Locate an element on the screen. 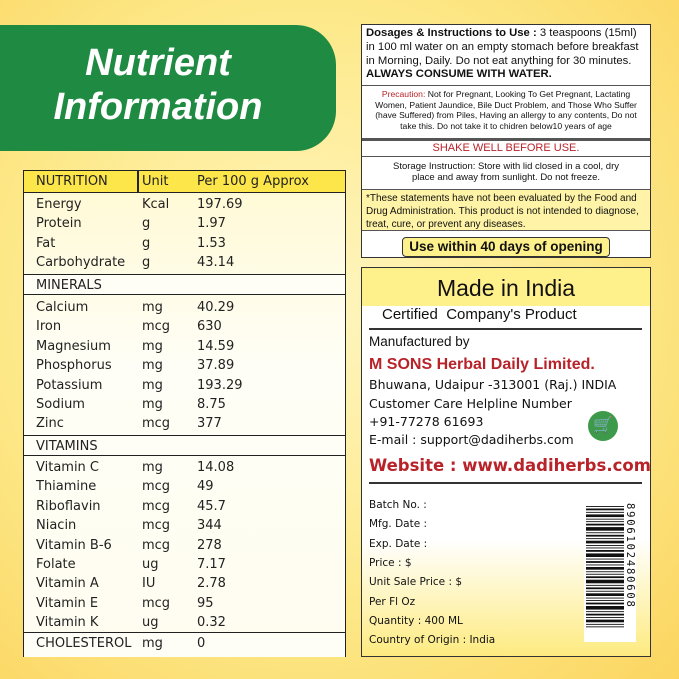 This screenshot has width=679, height=679. nutrient-value: 344 is located at coordinates (209, 526).